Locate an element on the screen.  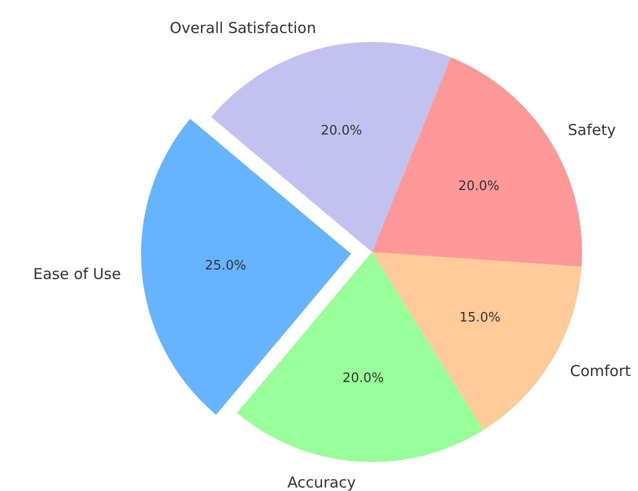
slice-label: Overall Satisfaction is located at coordinates (243, 28).